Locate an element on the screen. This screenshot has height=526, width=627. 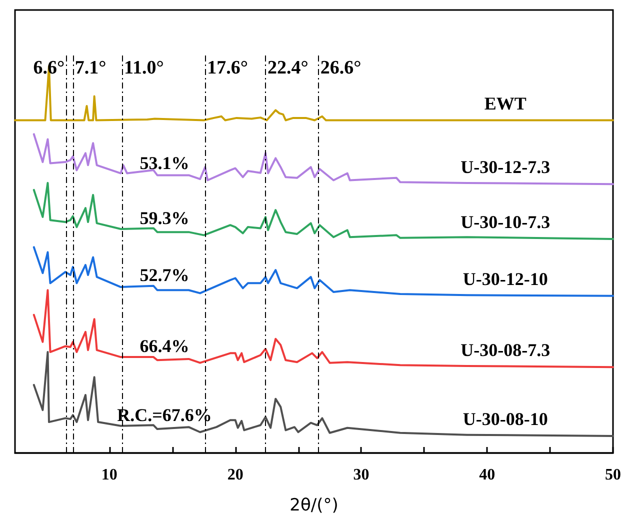
series-label: U-30-12-7.3 is located at coordinates (505, 167).